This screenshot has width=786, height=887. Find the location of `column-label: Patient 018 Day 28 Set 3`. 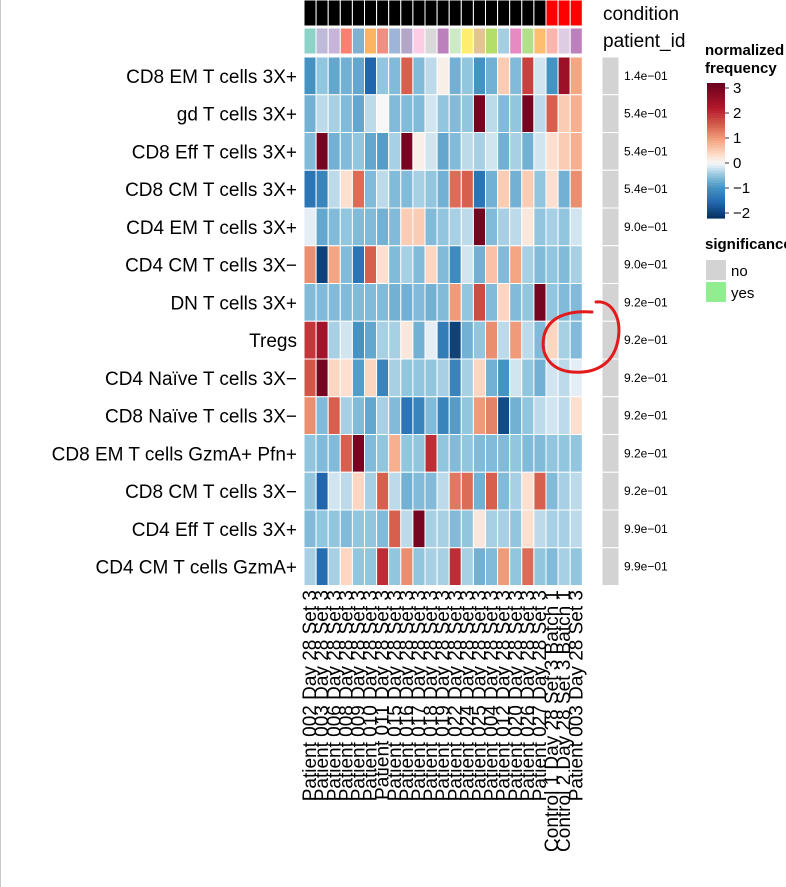

column-label: Patient 018 Day 28 Set 3 is located at coordinates (431, 695).